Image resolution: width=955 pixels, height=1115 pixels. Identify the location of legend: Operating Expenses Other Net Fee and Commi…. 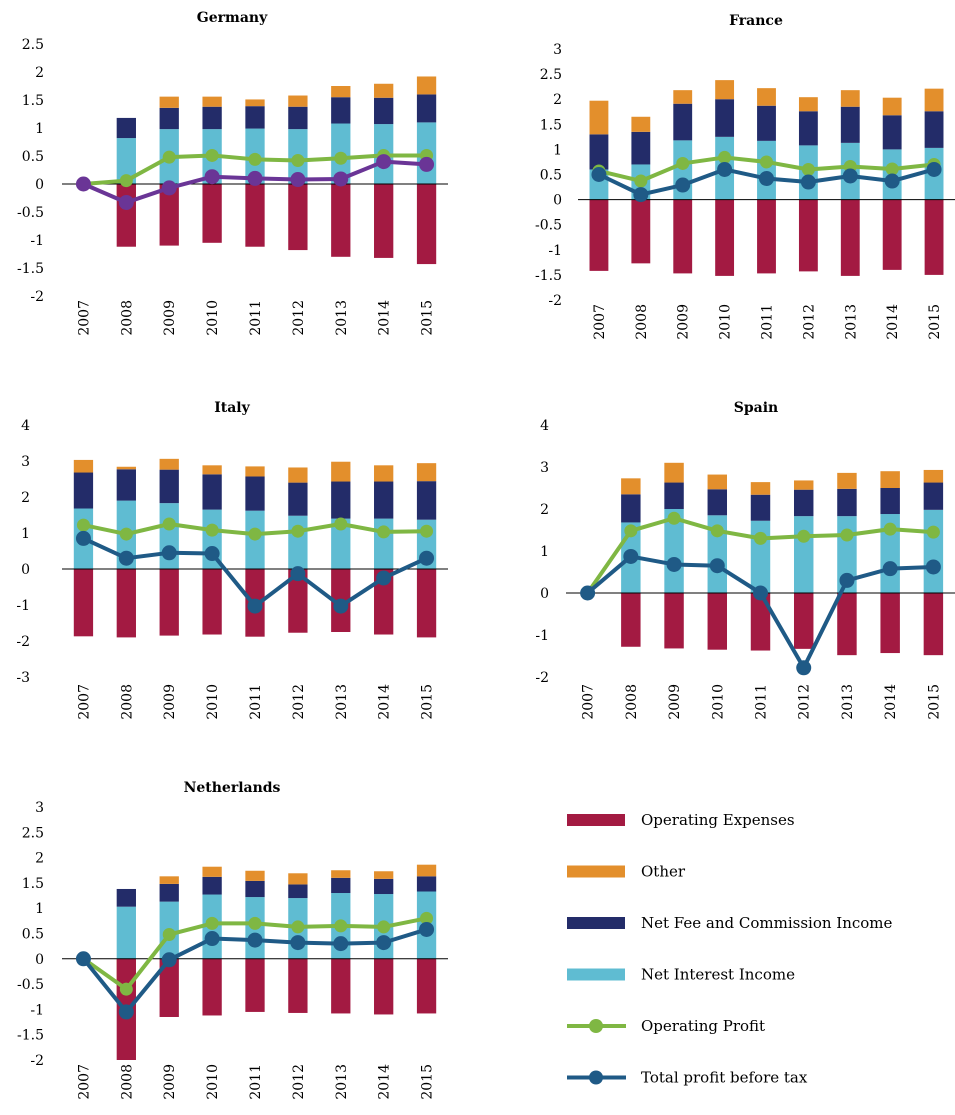
(730, 949).